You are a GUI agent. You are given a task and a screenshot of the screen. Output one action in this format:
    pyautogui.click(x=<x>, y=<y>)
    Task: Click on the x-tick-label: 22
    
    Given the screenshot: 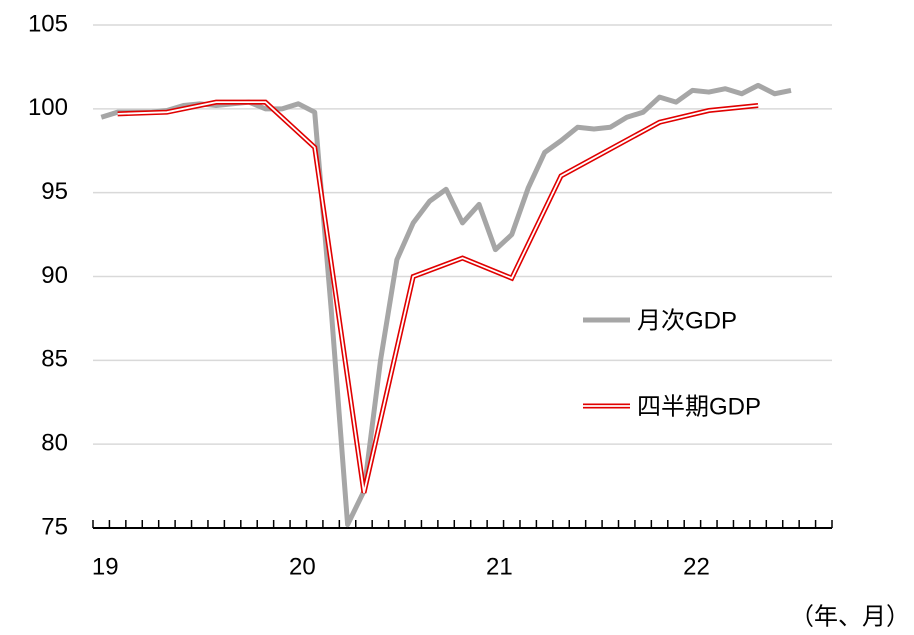 What is the action you would take?
    pyautogui.click(x=696, y=566)
    